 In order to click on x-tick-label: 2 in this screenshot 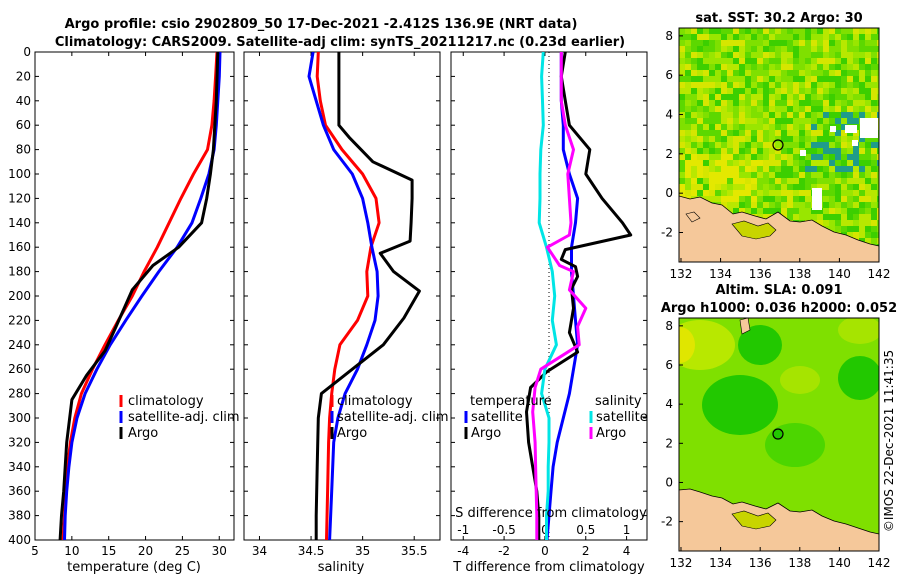, I will do `click(586, 551)`.